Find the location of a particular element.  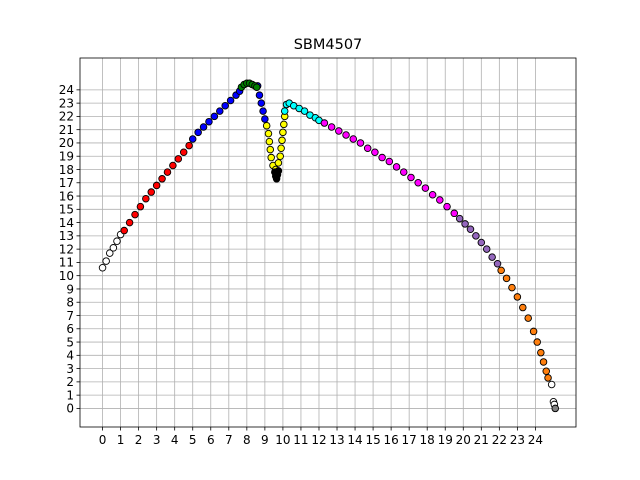

y-tick-label: 13 is located at coordinates (66, 236).